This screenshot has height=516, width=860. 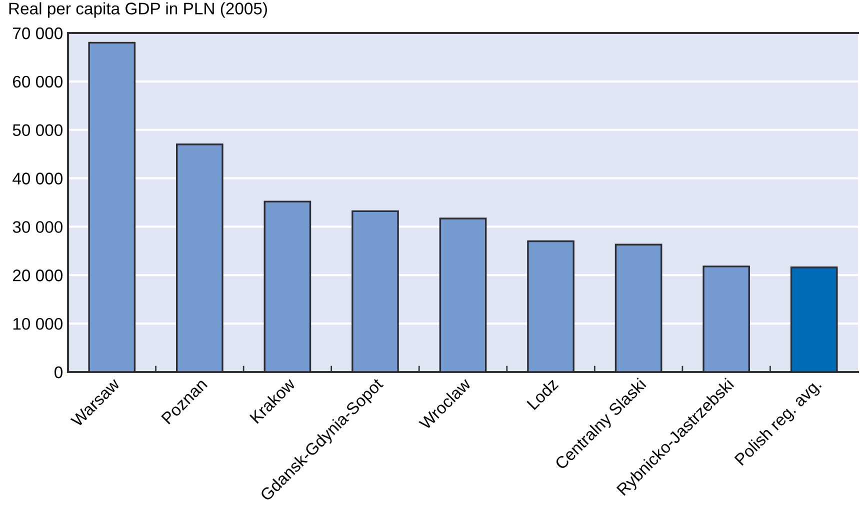 I want to click on y-tick-label: 60 000, so click(x=37, y=82).